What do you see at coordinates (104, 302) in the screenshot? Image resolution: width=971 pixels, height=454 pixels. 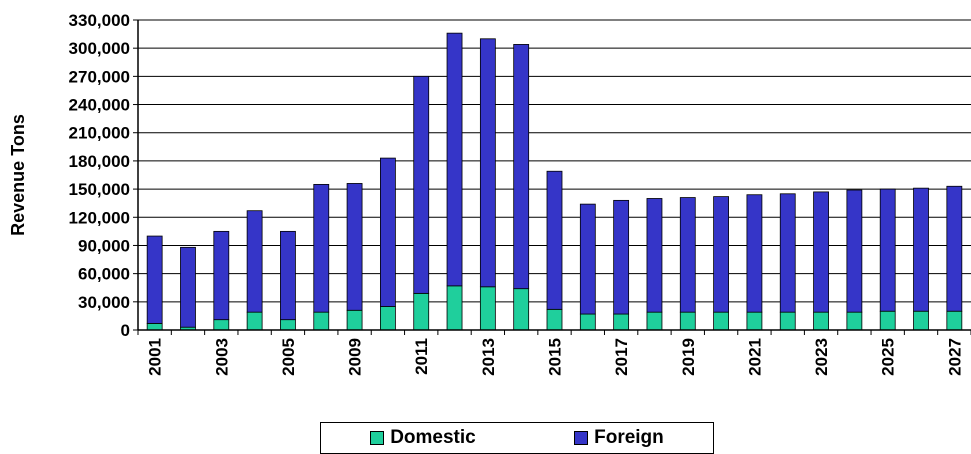 I see `y-tick-label: 30,000` at bounding box center [104, 302].